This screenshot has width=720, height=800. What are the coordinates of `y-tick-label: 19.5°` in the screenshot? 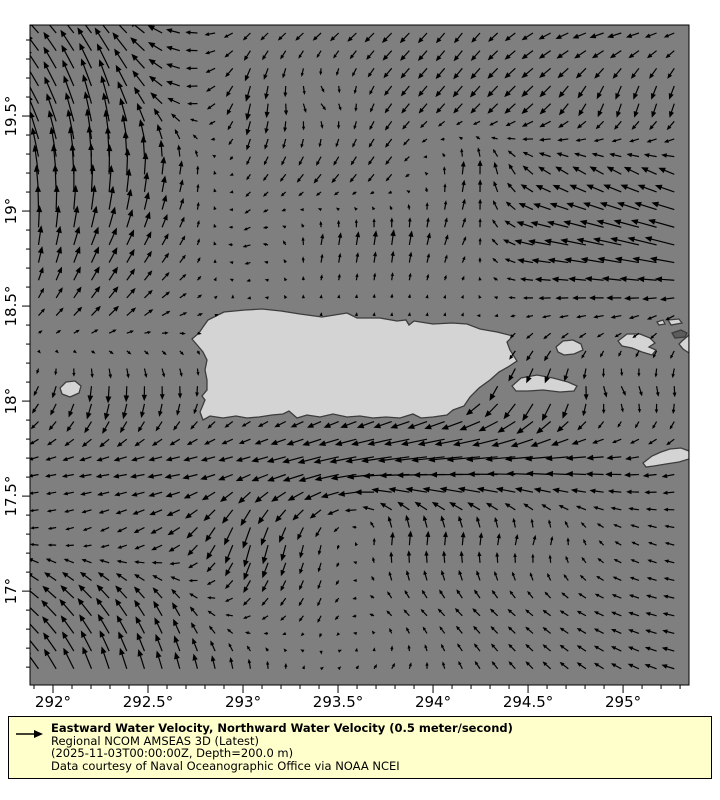 It's located at (11, 116).